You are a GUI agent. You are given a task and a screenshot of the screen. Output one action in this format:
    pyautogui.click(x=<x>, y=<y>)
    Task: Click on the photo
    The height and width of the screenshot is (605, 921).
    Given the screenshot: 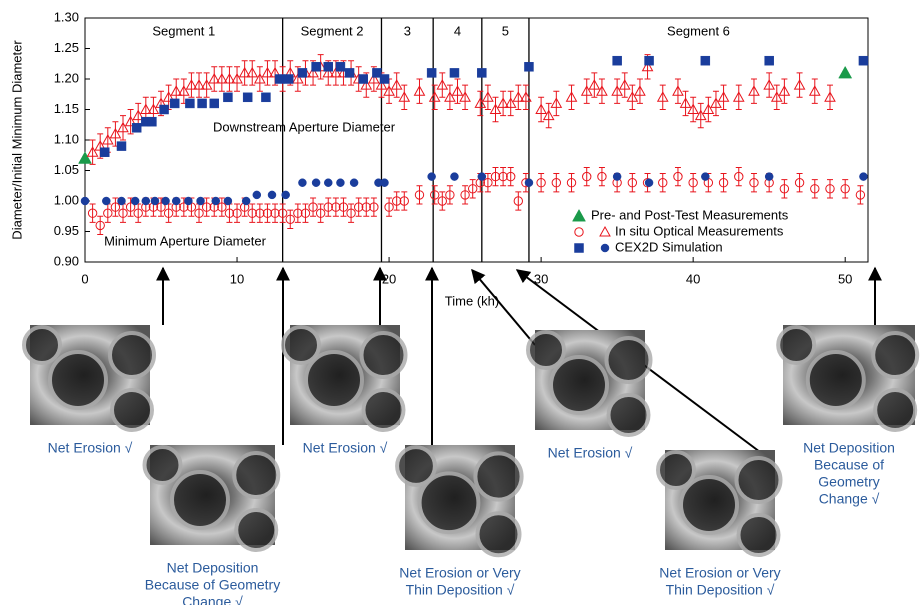 What is the action you would take?
    pyautogui.click(x=589, y=383)
    